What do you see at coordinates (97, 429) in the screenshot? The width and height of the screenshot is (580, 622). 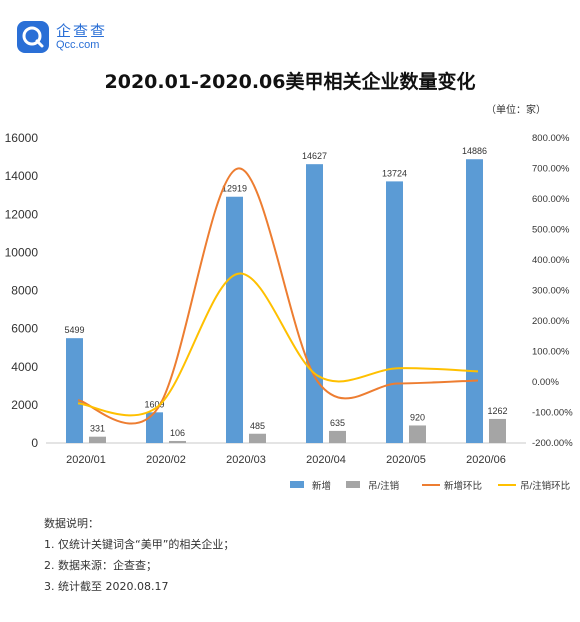 I see `bar-data-label: 331` at bounding box center [97, 429].